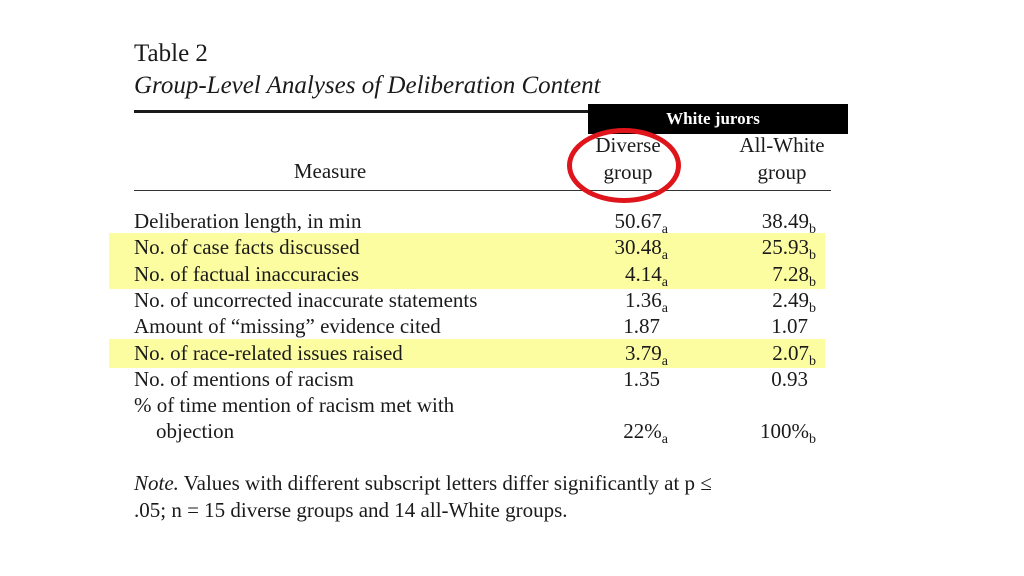 The width and height of the screenshot is (1024, 576). I want to click on table-row: % of time mention of racism met with, so click(484, 405).